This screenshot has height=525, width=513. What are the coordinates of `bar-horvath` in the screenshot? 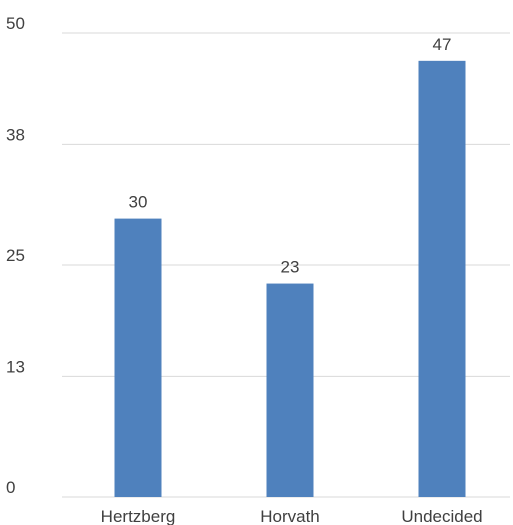 It's located at (290, 390).